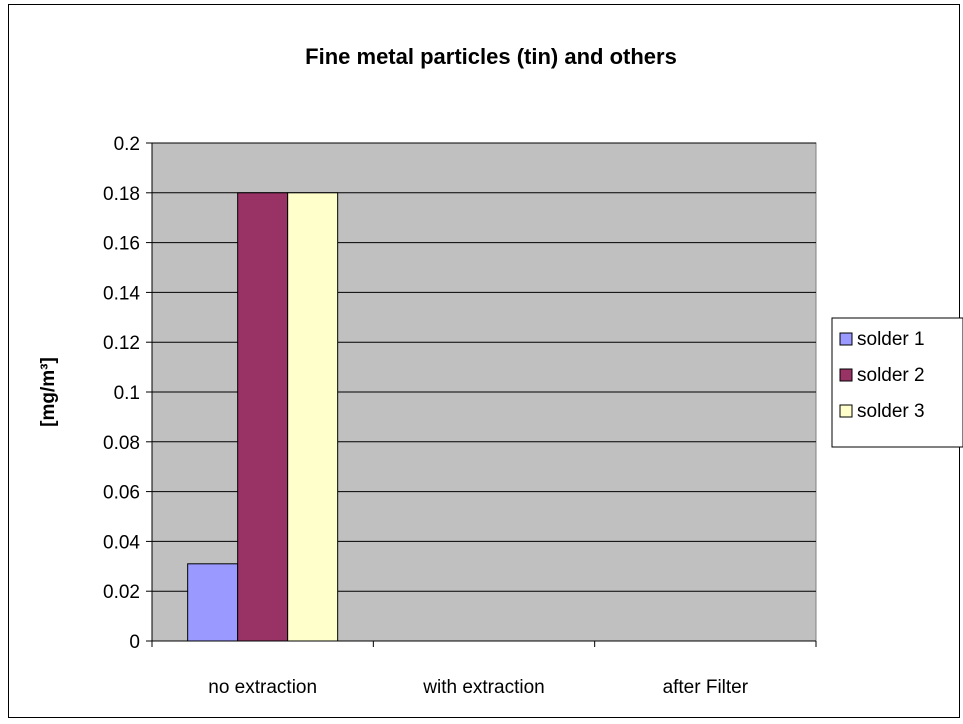  I want to click on legend-entries: solder 1 solder 2 solder 3, so click(882, 375).